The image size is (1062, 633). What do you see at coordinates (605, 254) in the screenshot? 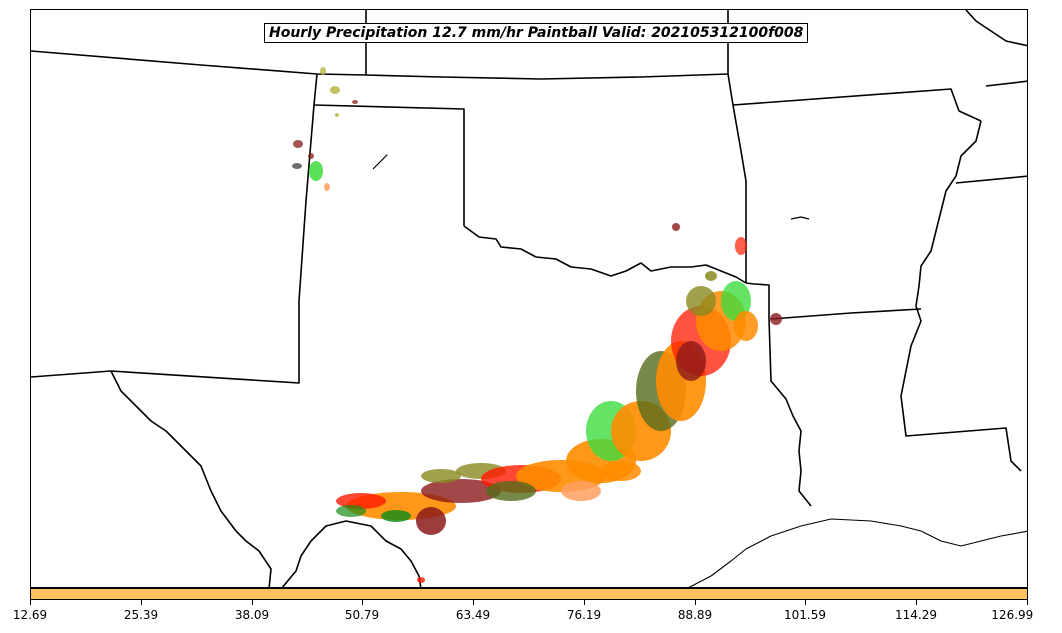
I see `state-border-oklahoma-texas-red-river` at bounding box center [605, 254].